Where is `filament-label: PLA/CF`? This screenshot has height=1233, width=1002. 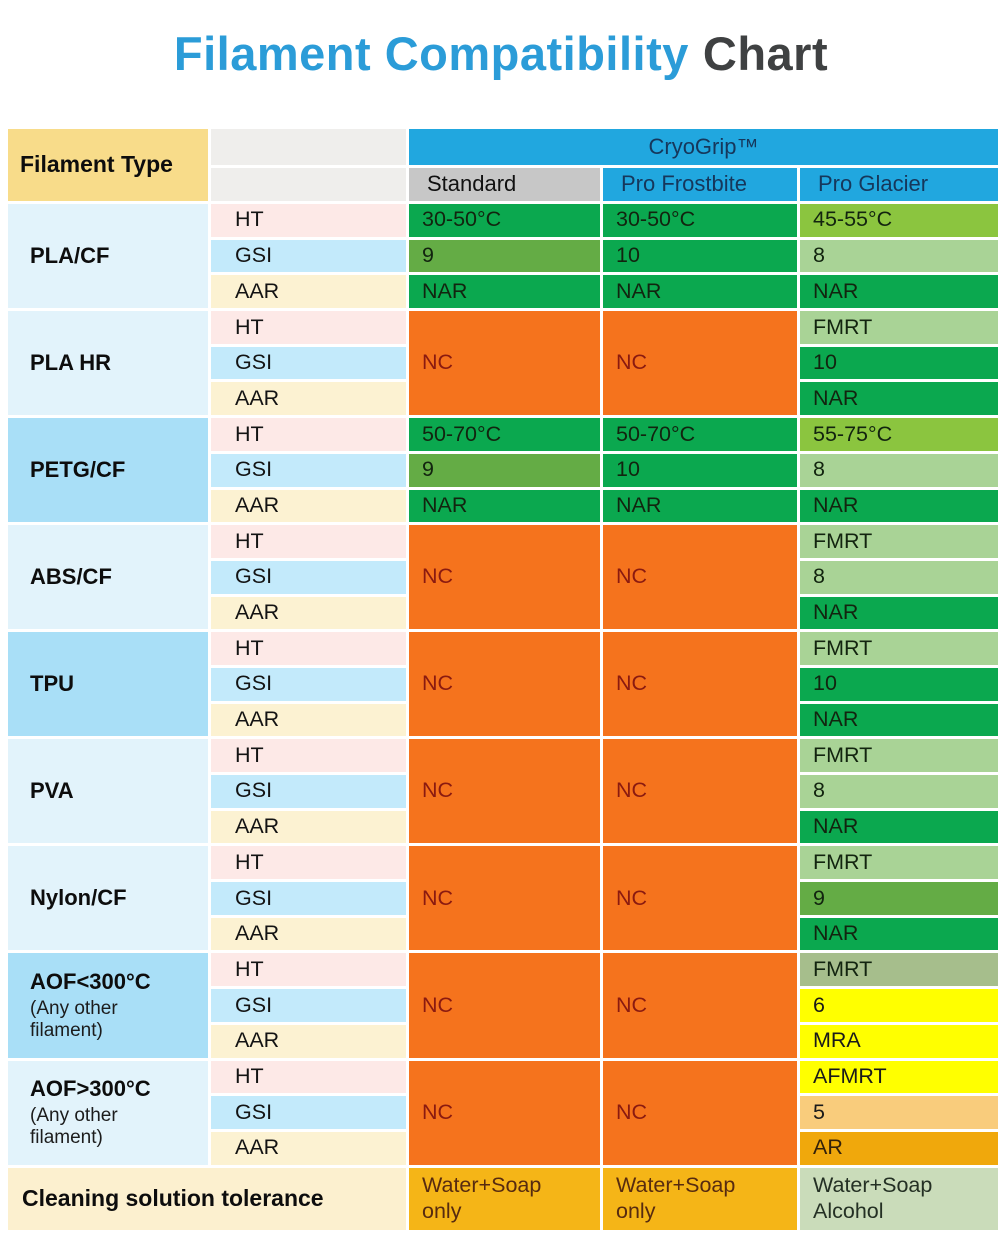
filament-label: PLA/CF is located at coordinates (108, 256).